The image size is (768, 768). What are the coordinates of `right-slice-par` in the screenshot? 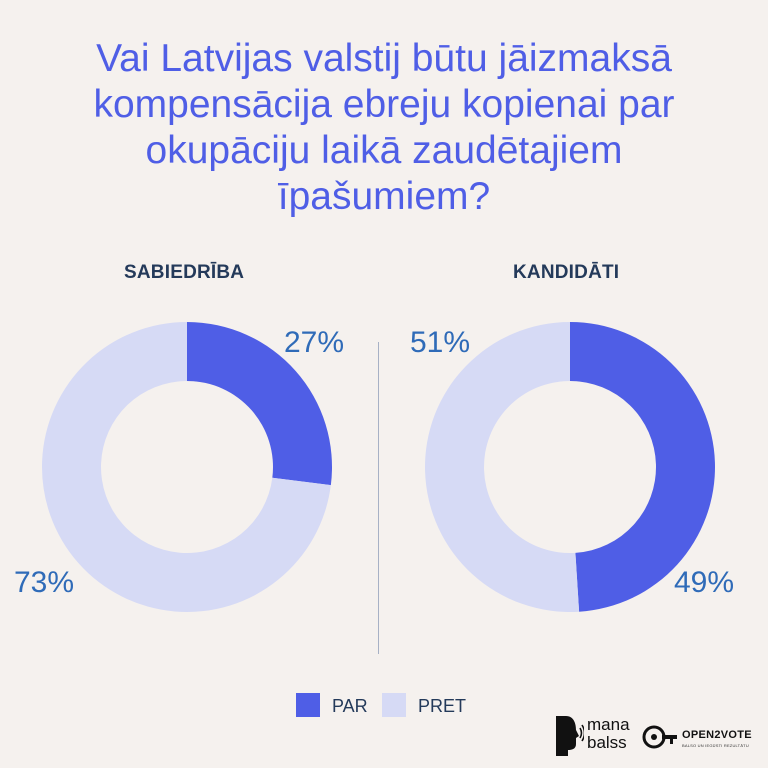 It's located at (642, 467).